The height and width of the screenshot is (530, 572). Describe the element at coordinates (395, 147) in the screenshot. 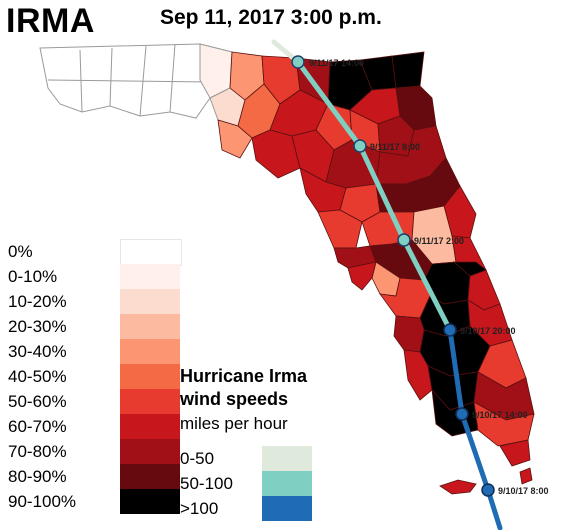

I see `track-point-label: 9/11/17 8:00` at that location.